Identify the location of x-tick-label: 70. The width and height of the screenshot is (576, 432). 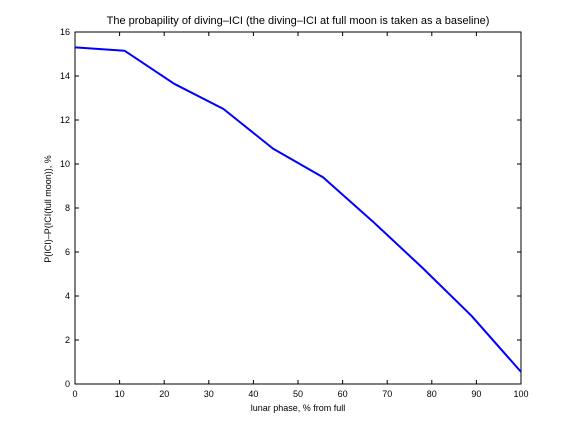
(387, 394).